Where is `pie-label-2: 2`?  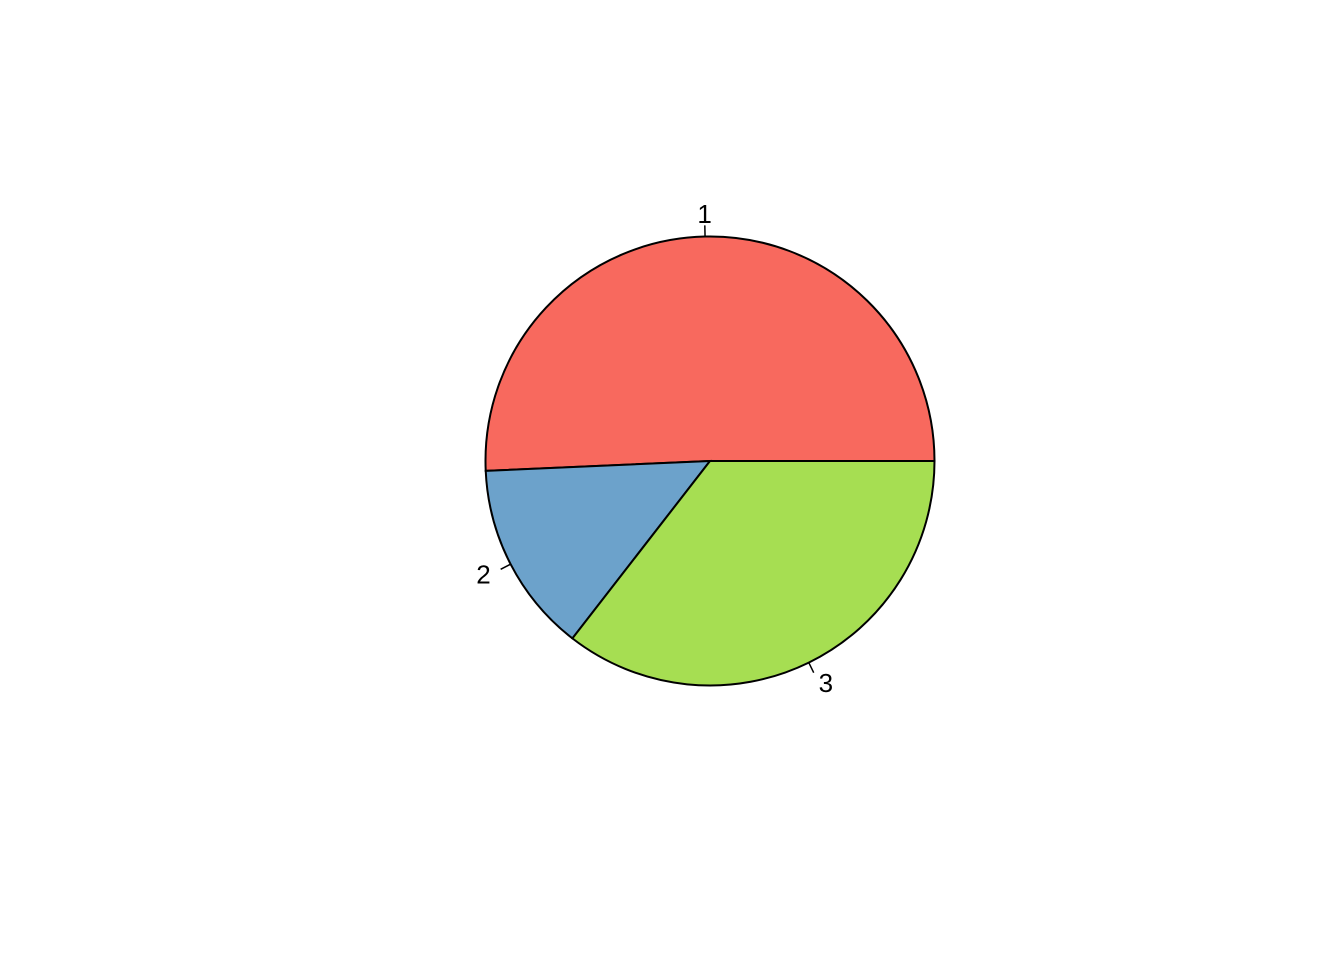 pie-label-2: 2 is located at coordinates (483, 574).